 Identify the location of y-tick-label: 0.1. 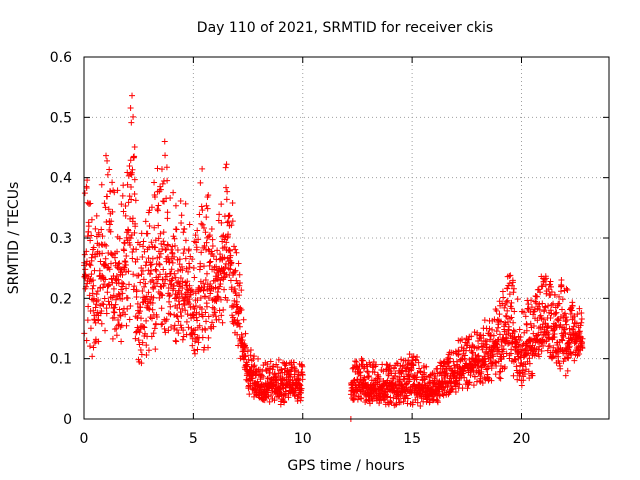
(61, 360).